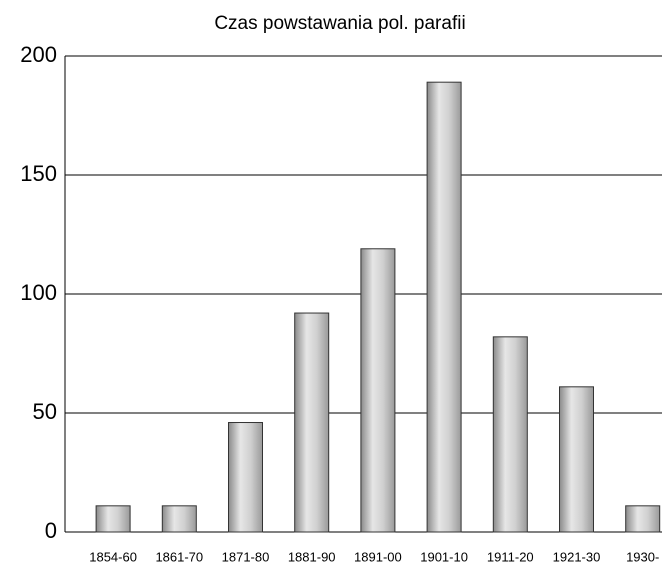 This screenshot has width=662, height=567. Describe the element at coordinates (312, 556) in the screenshot. I see `x-tick-label: 1881-90` at that location.